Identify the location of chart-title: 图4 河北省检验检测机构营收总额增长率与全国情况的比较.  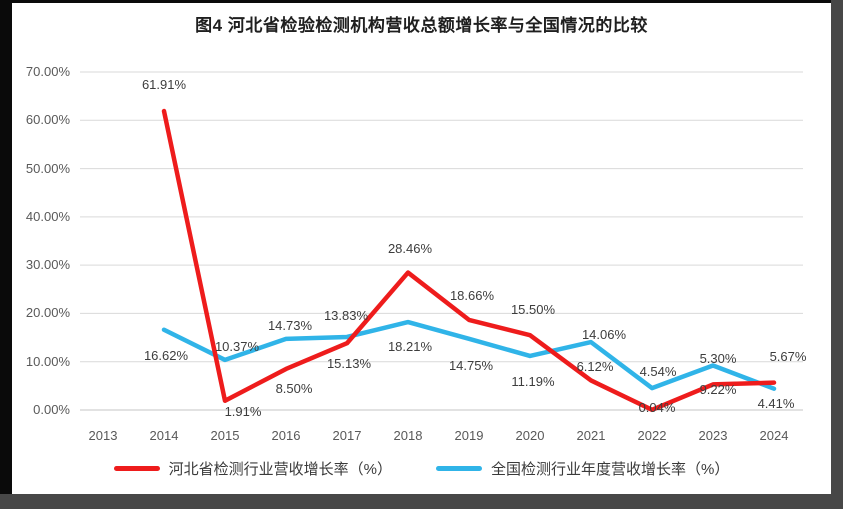
(421, 25).